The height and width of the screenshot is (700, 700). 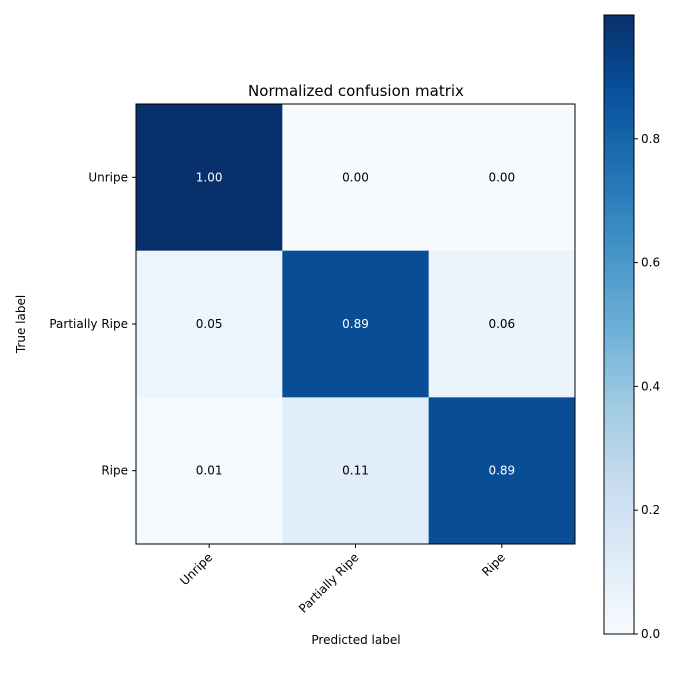 I want to click on y-tick-label: Ripe, so click(x=114, y=471).